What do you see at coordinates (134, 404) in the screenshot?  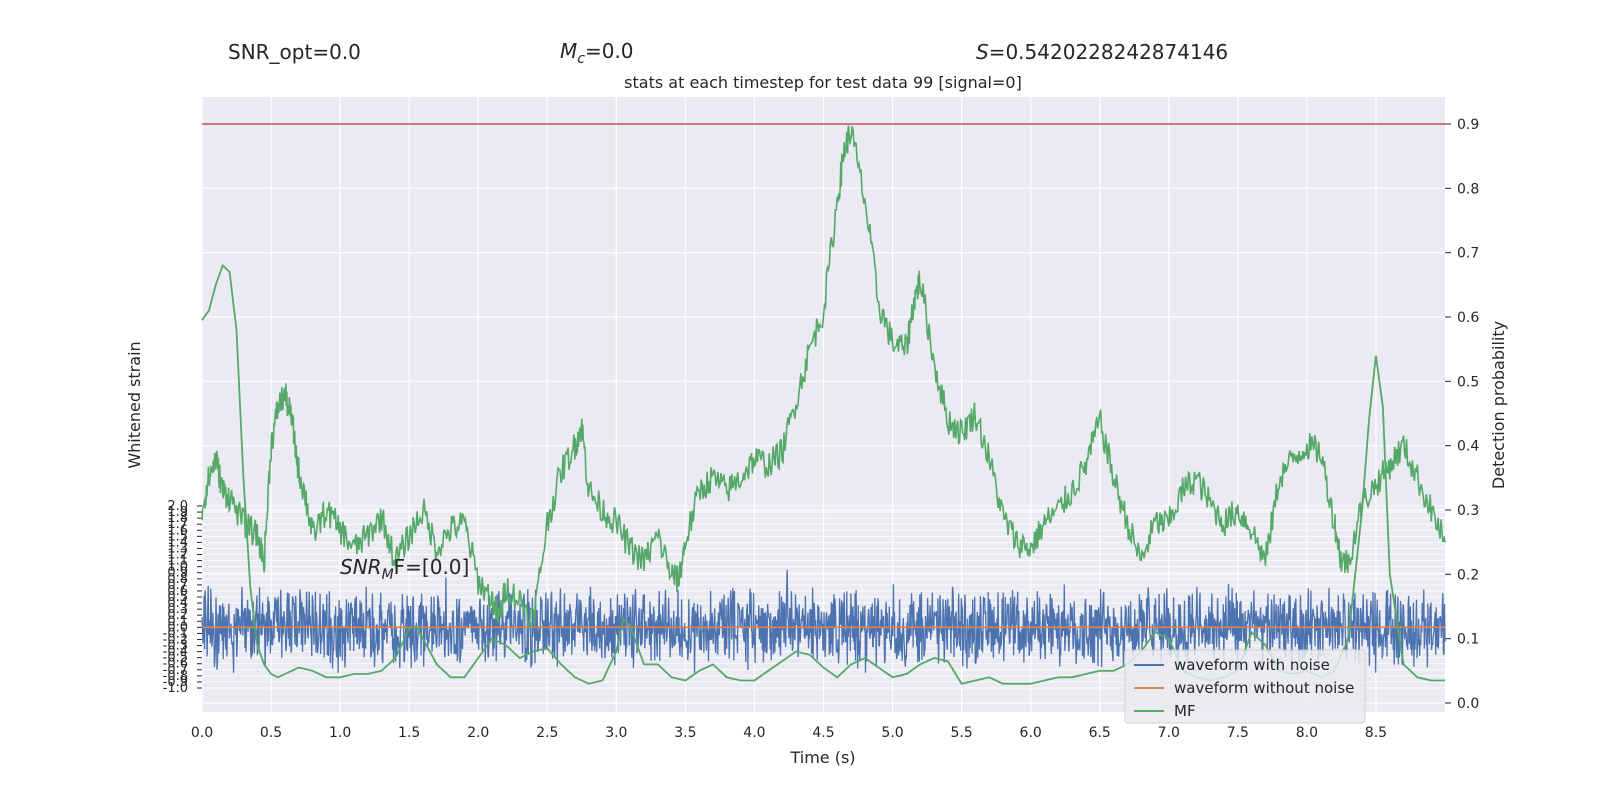 I see `left-axis-label: Whitened strain` at bounding box center [134, 404].